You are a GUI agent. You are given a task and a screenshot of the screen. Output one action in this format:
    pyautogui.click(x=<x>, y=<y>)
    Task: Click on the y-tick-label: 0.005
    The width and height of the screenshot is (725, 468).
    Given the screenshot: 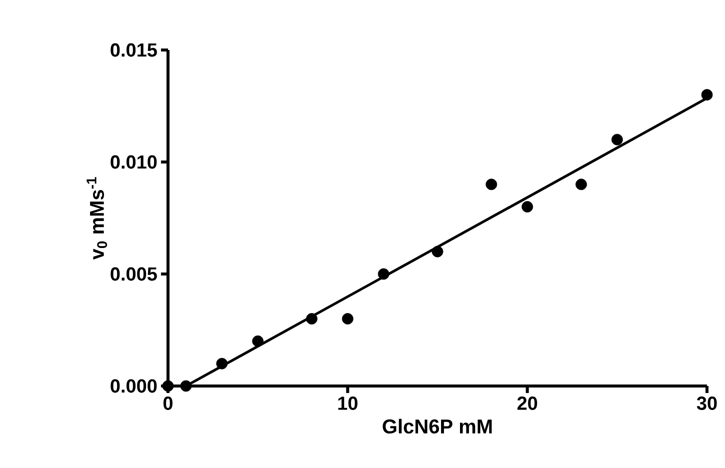 What is the action you would take?
    pyautogui.click(x=133, y=274)
    